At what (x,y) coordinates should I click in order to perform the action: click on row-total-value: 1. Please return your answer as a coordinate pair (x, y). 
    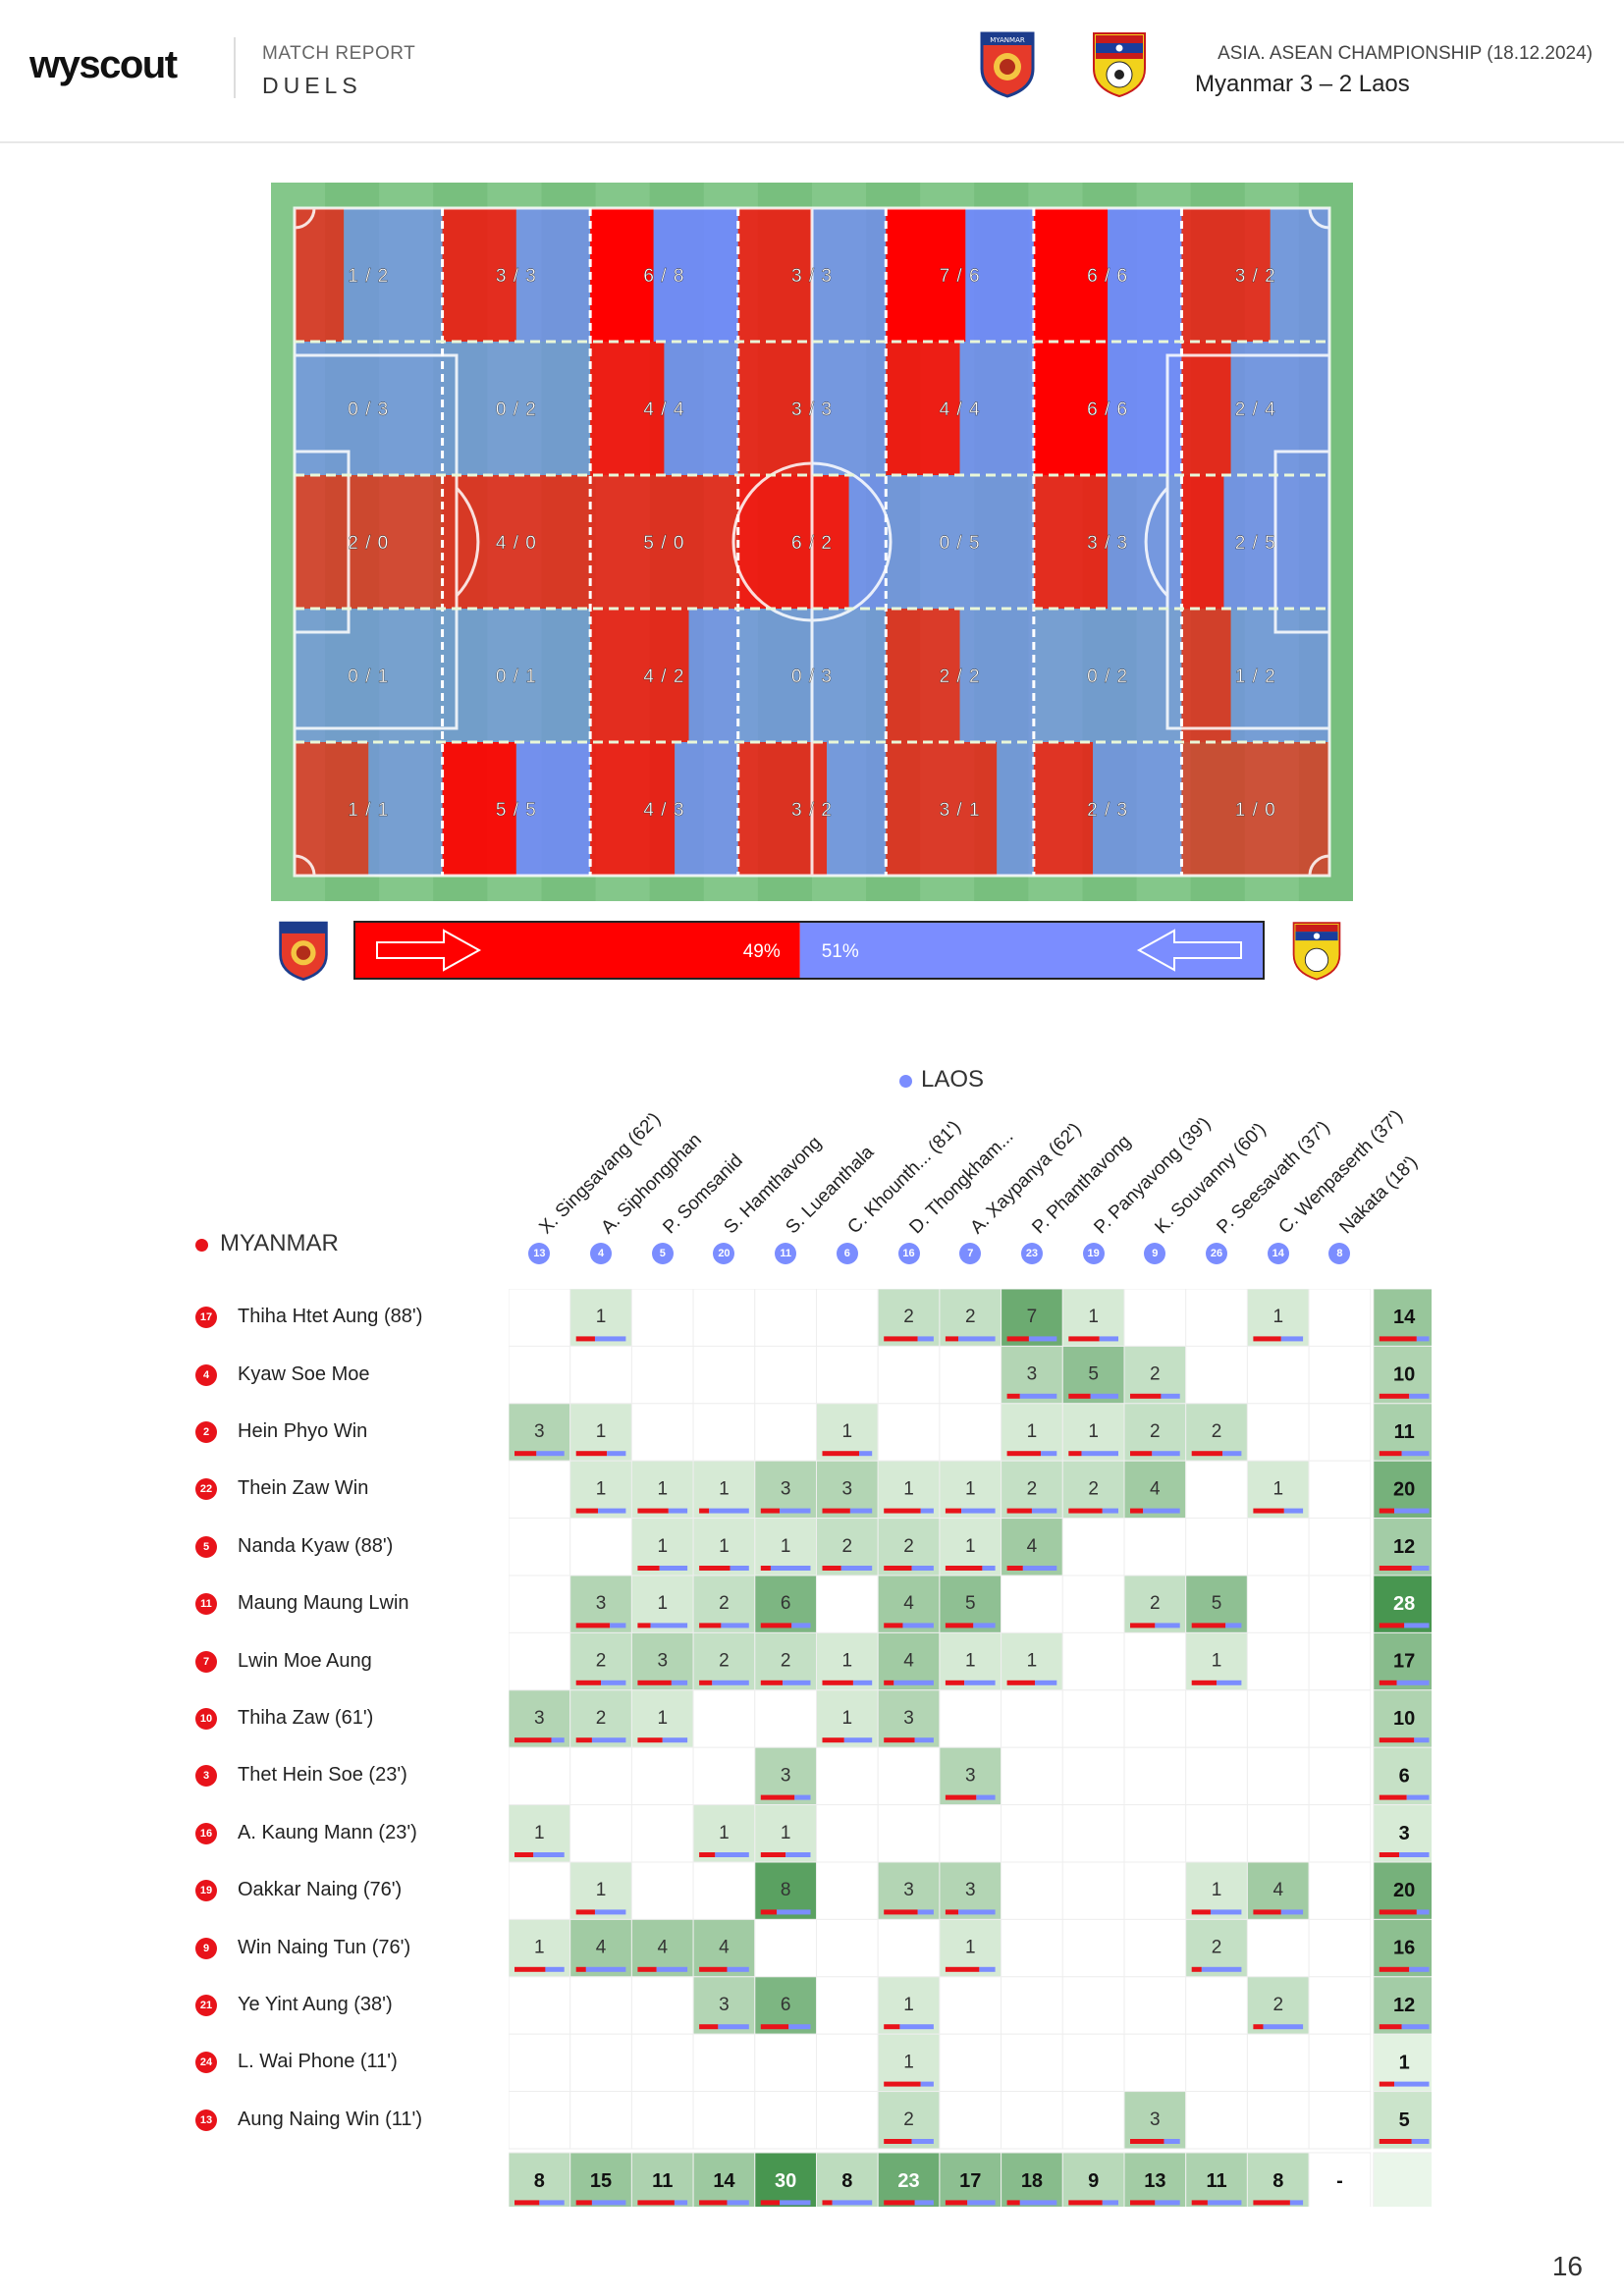
    Looking at the image, I should click on (1404, 2062).